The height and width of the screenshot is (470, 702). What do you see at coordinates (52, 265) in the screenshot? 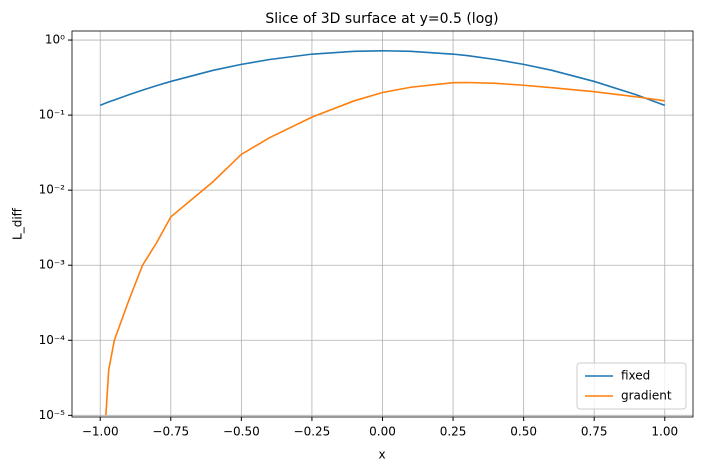
I see `y-tick-label: 10⁻³` at bounding box center [52, 265].